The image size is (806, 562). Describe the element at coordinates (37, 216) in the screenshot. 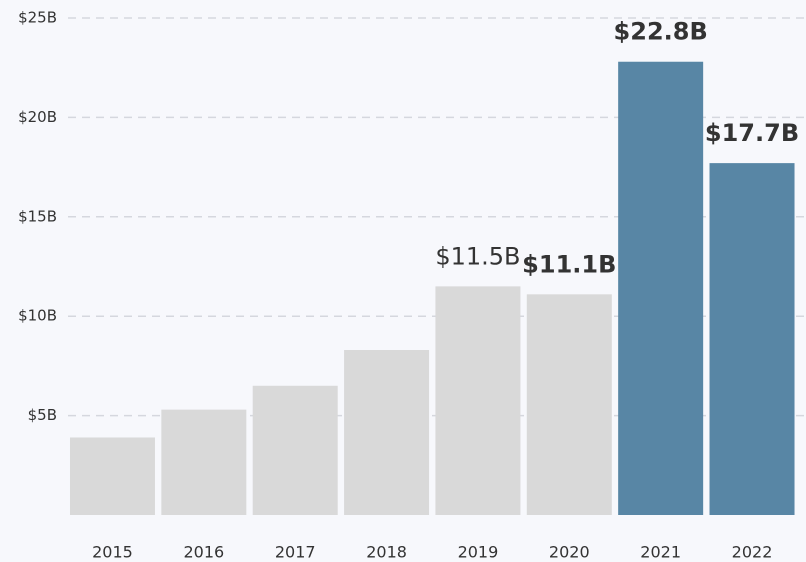

I see `y-tick-label: $15B` at that location.